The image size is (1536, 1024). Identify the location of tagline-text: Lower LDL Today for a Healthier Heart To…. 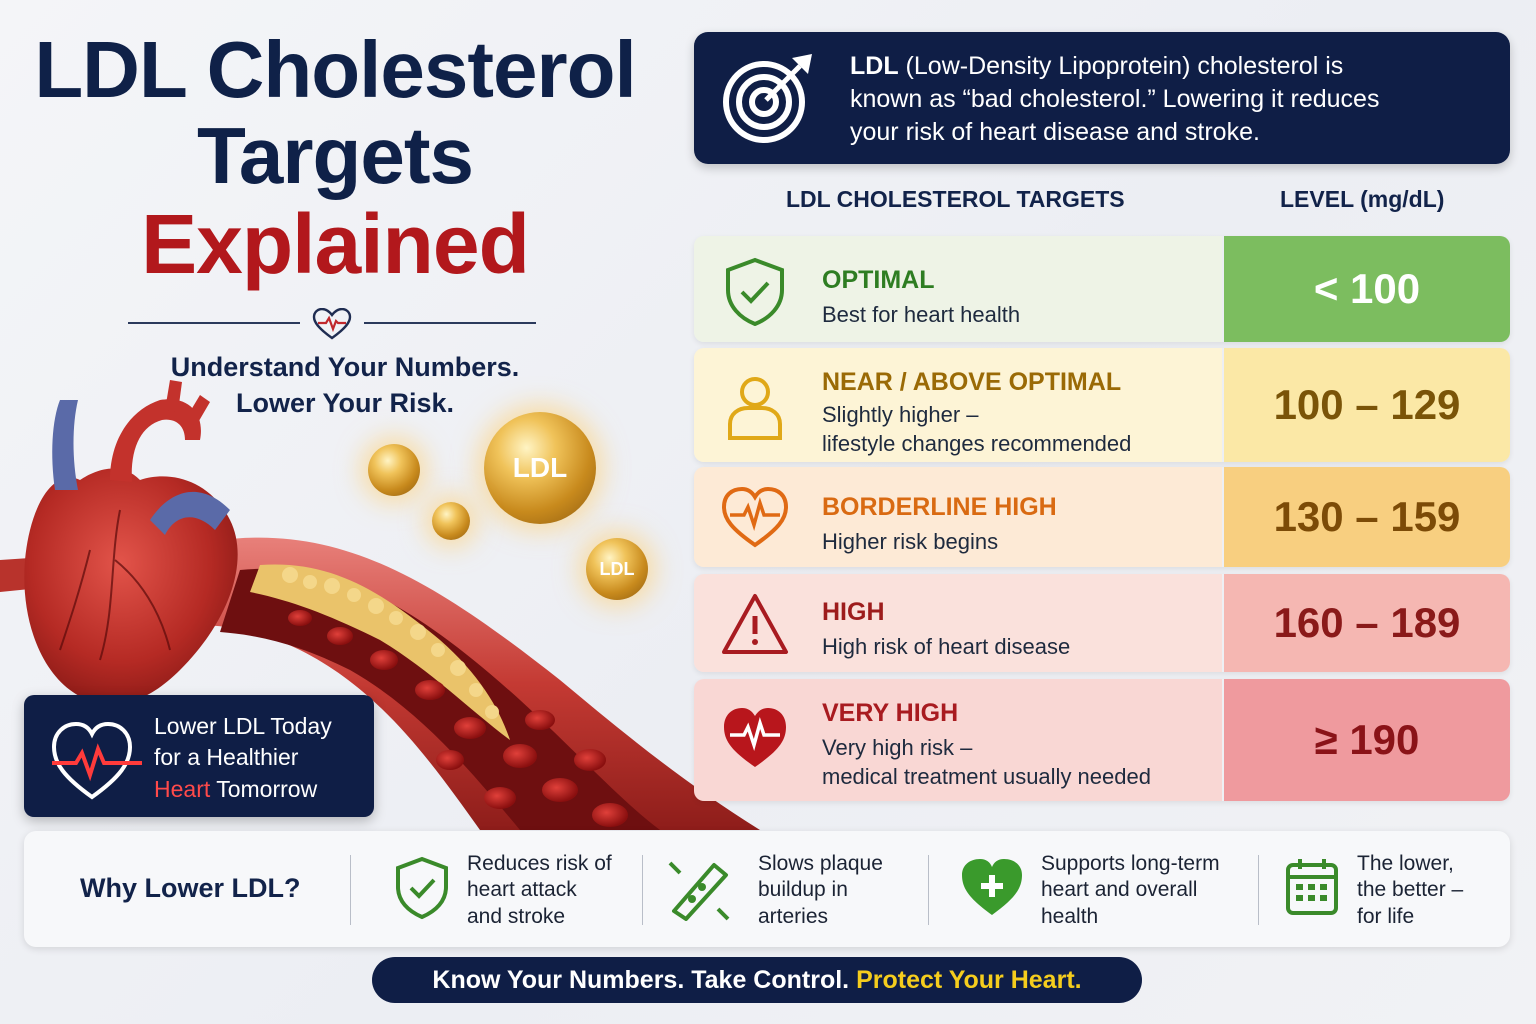
(243, 758).